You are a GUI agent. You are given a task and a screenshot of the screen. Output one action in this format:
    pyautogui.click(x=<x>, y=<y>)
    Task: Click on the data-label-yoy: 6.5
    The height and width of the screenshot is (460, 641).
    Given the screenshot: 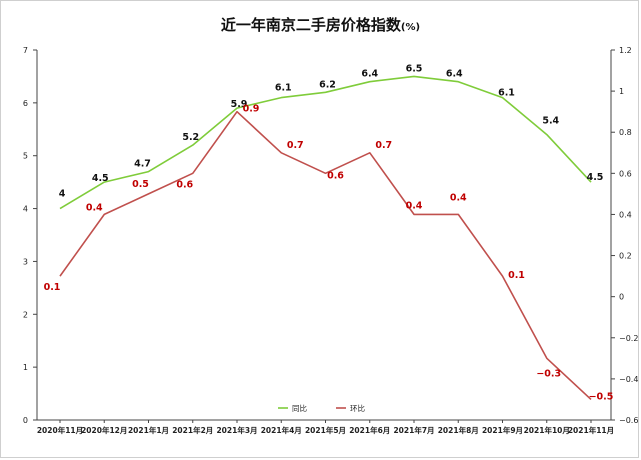 What is the action you would take?
    pyautogui.click(x=414, y=68)
    